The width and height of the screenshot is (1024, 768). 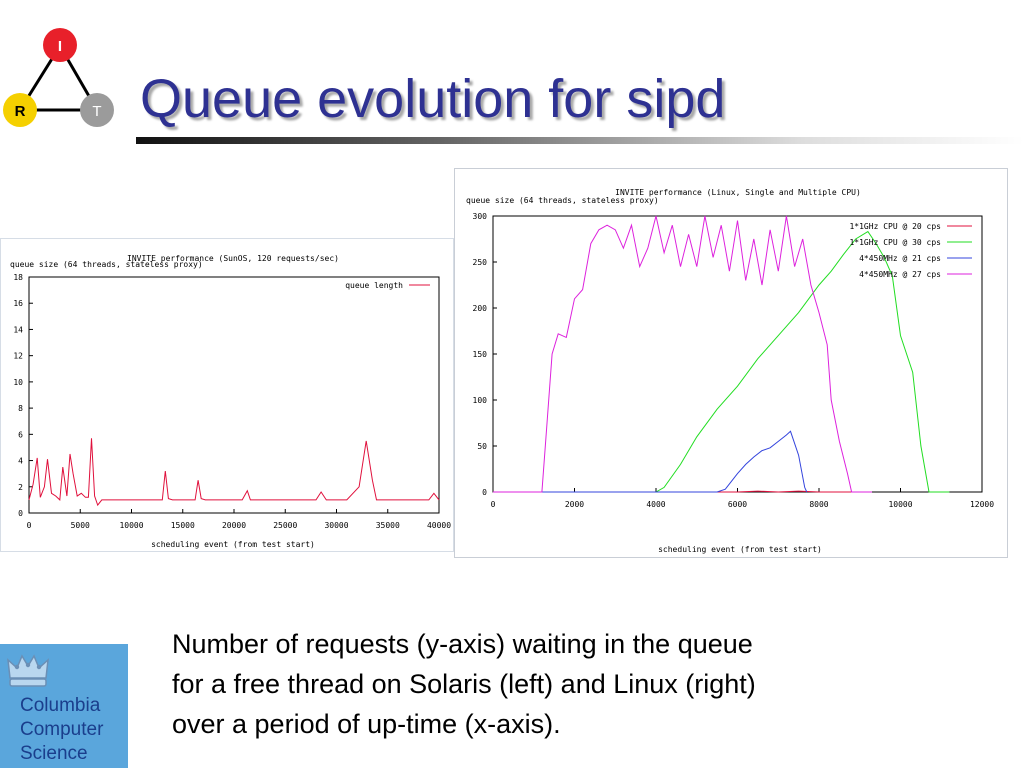 I want to click on y-tick-label: 6, so click(x=20, y=434).